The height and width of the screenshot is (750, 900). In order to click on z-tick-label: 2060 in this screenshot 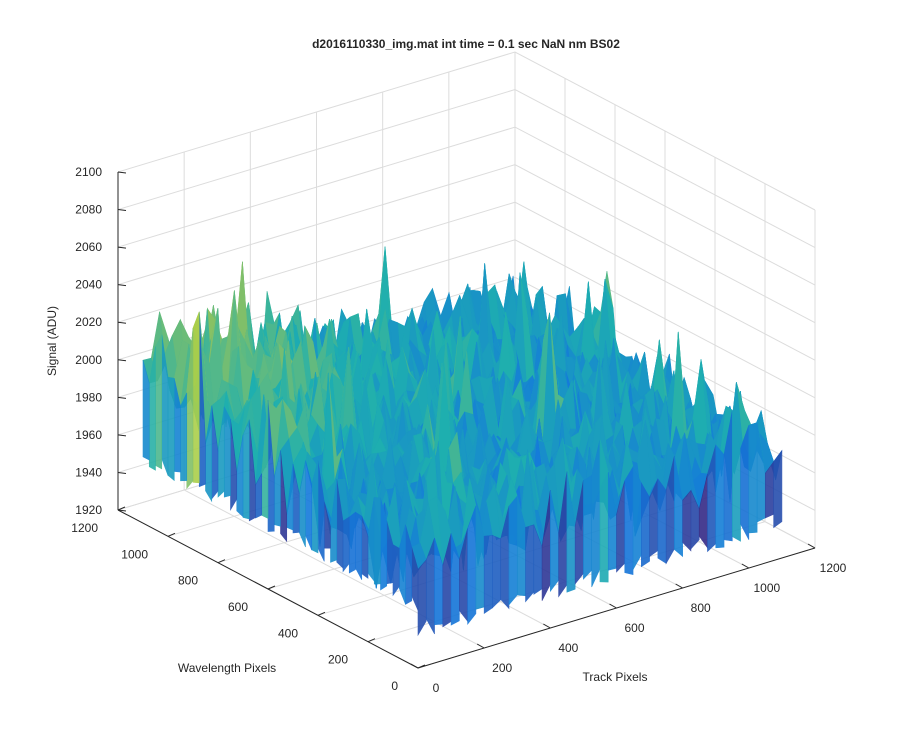, I will do `click(88, 247)`.